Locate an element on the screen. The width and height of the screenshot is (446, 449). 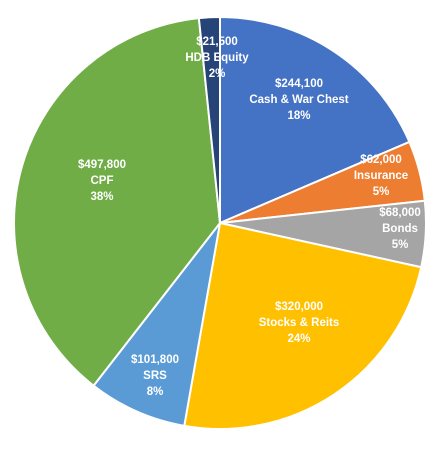
pie-slice-srs is located at coordinates (156, 324).